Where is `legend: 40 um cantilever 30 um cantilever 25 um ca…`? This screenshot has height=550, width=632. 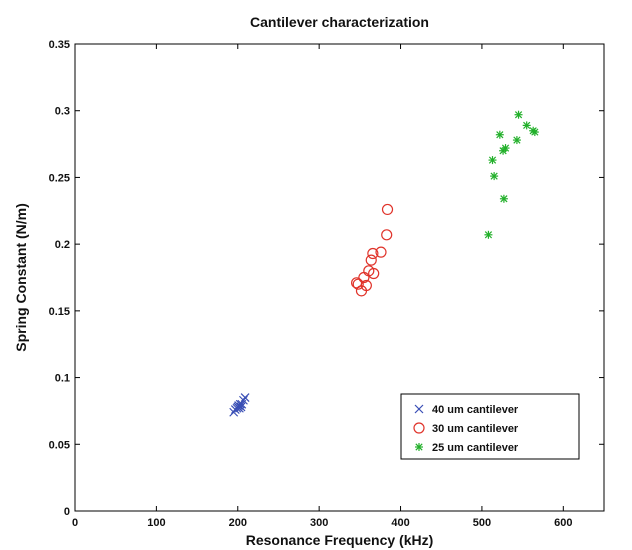 legend: 40 um cantilever 30 um cantilever 25 um ca… is located at coordinates (490, 426).